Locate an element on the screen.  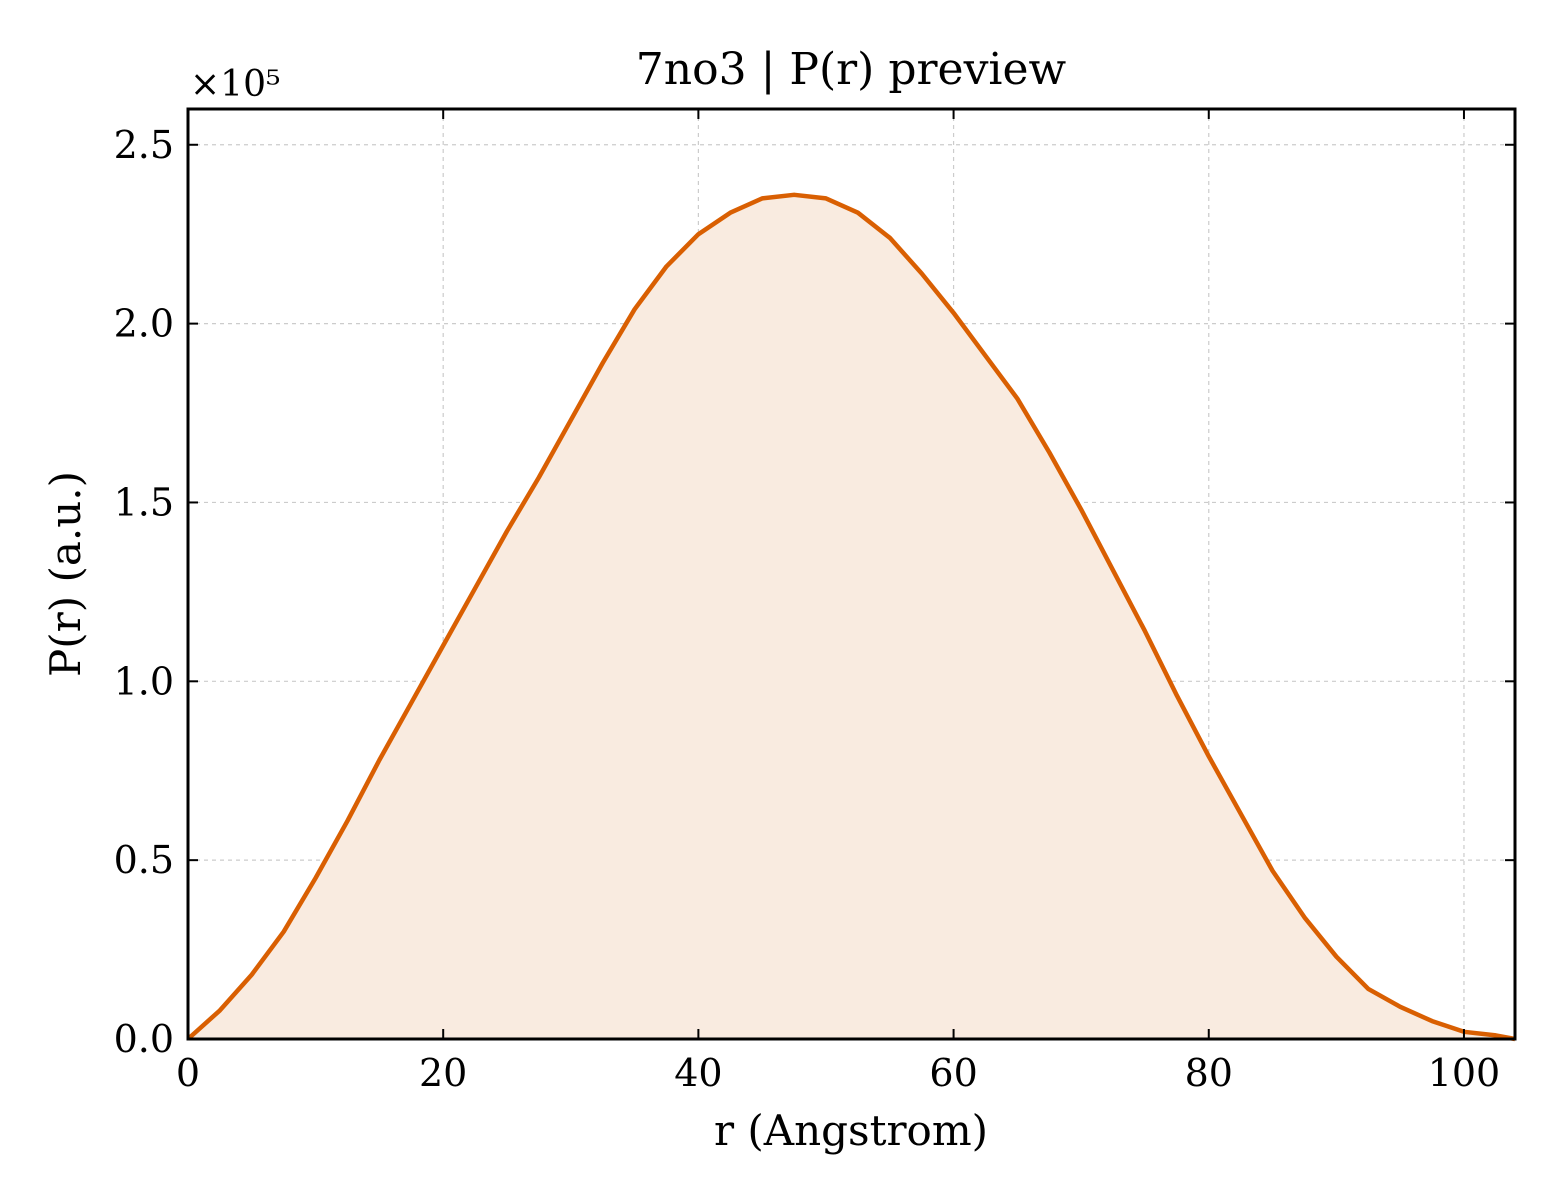
y-tick-label: 0.0 is located at coordinates (144, 1039).